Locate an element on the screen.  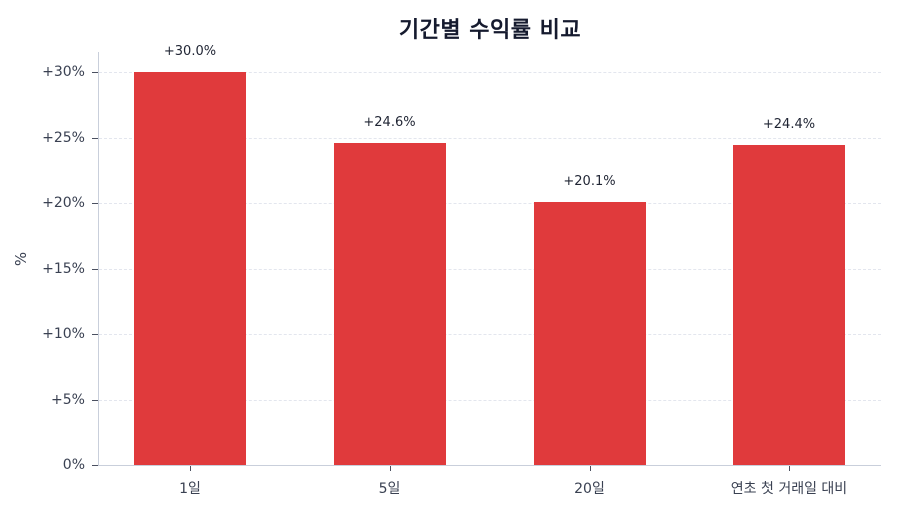
bar-value-label: +24.6% is located at coordinates (389, 122).